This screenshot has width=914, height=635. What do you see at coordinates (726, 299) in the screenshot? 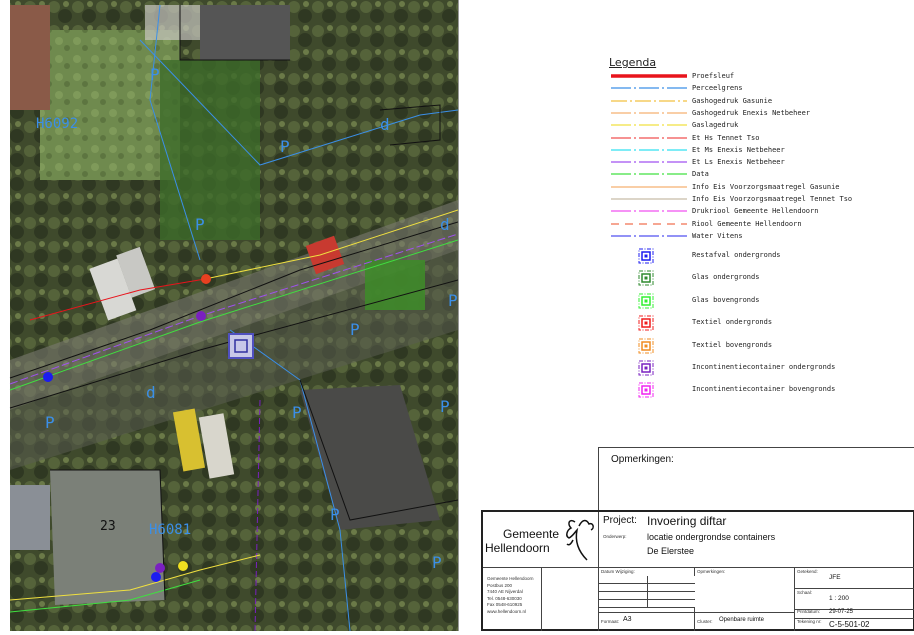
I see `legend-symbol-label: Glas bovengronds` at bounding box center [726, 299].